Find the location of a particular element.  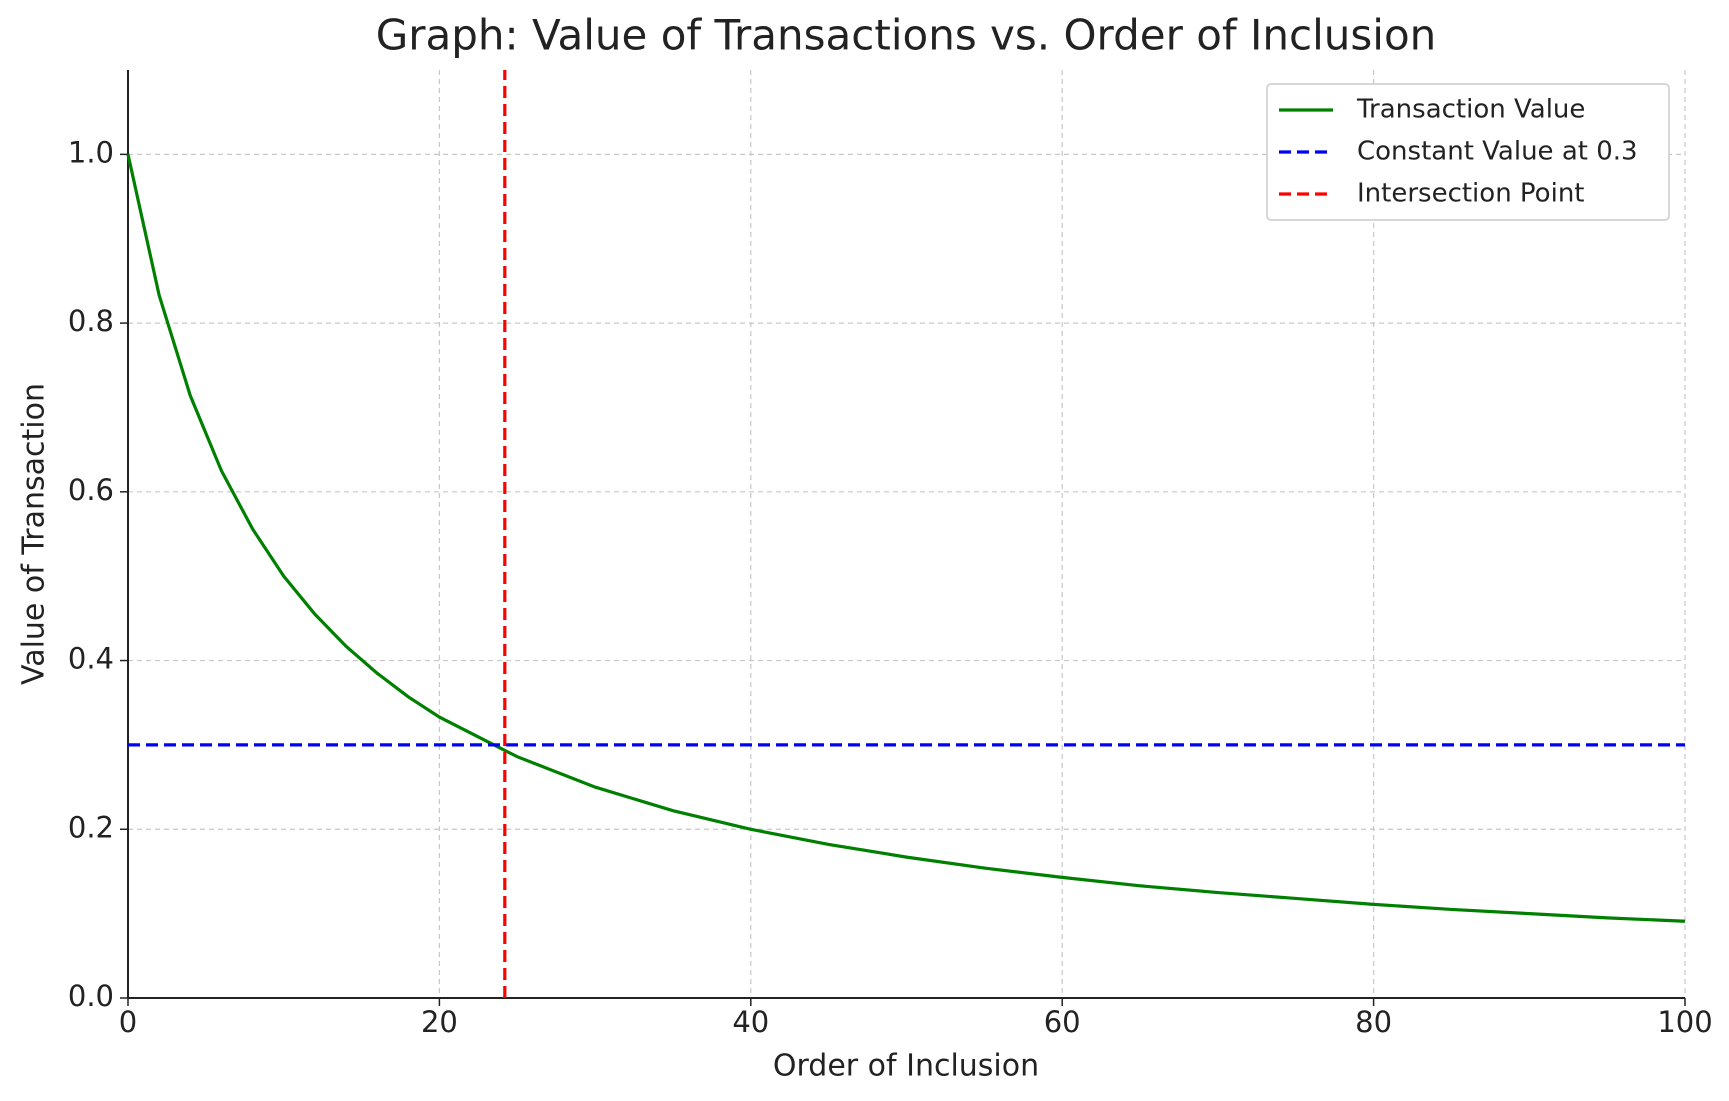

x-tick-label: 20 is located at coordinates (439, 1022).